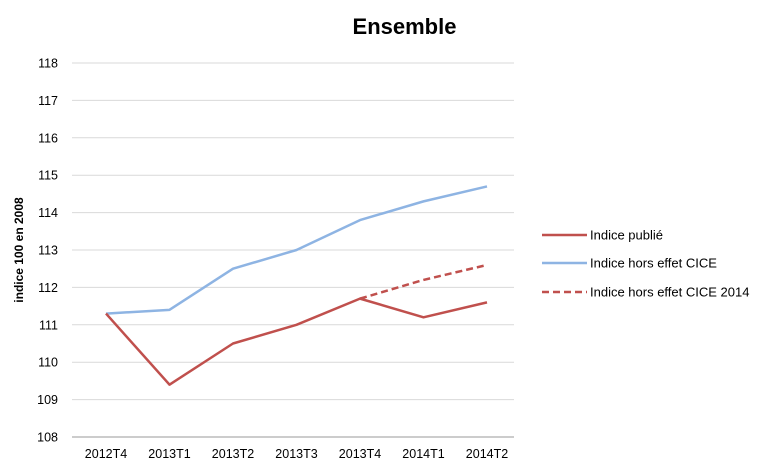 The height and width of the screenshot is (464, 779). What do you see at coordinates (487, 454) in the screenshot?
I see `x-tick-label: 2014T2` at bounding box center [487, 454].